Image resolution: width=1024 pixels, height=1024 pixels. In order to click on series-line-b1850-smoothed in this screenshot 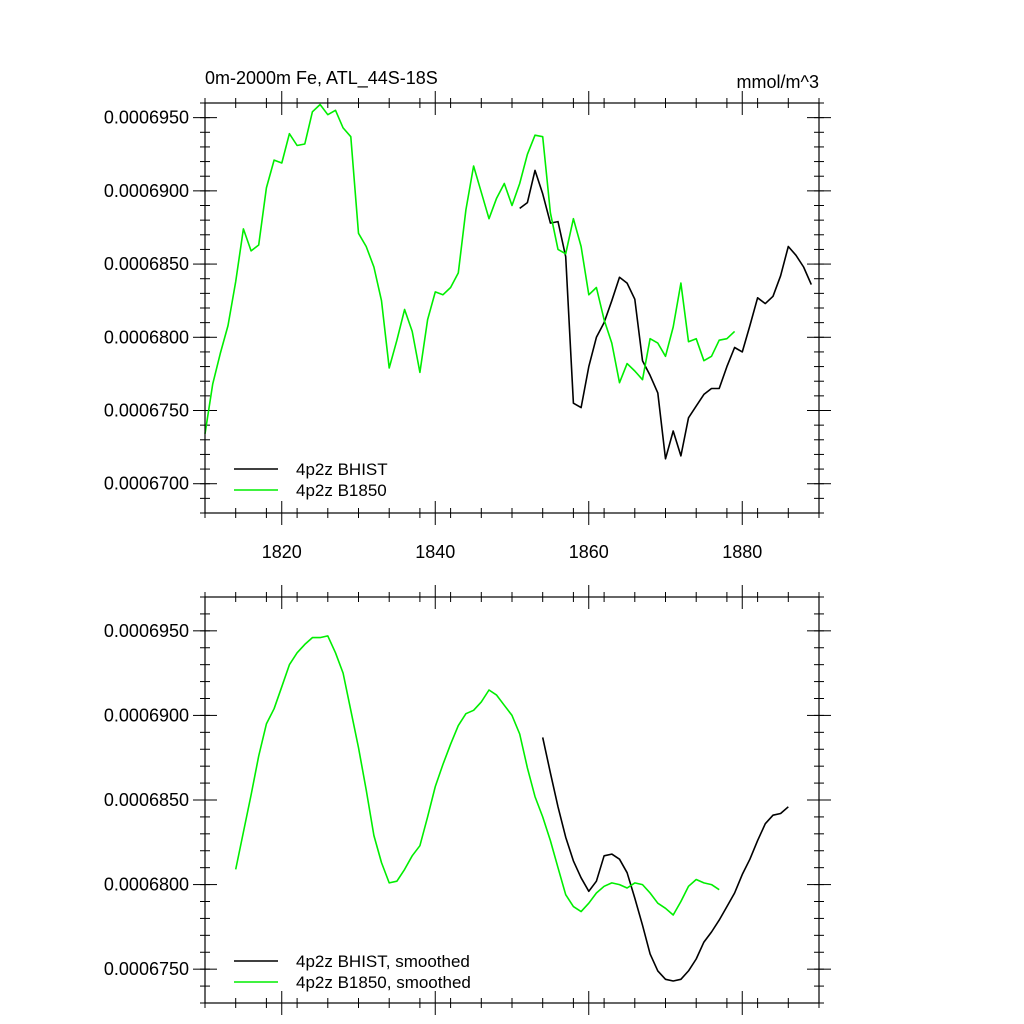, I will do `click(477, 775)`.